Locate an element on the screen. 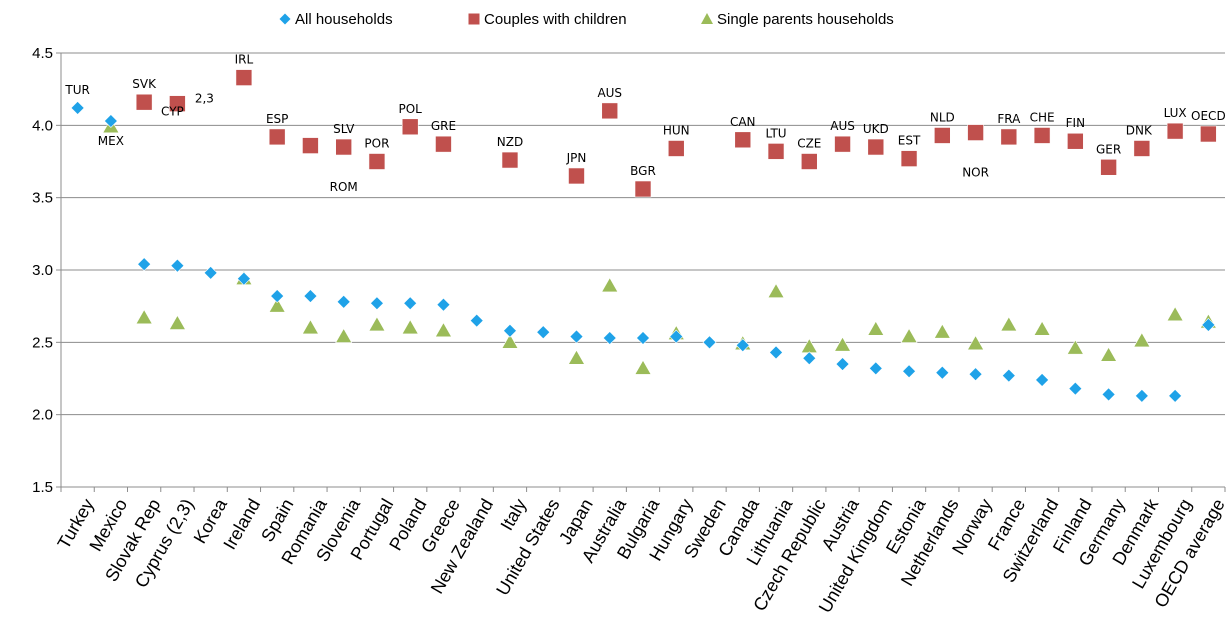  point-label: DNK is located at coordinates (1139, 130).